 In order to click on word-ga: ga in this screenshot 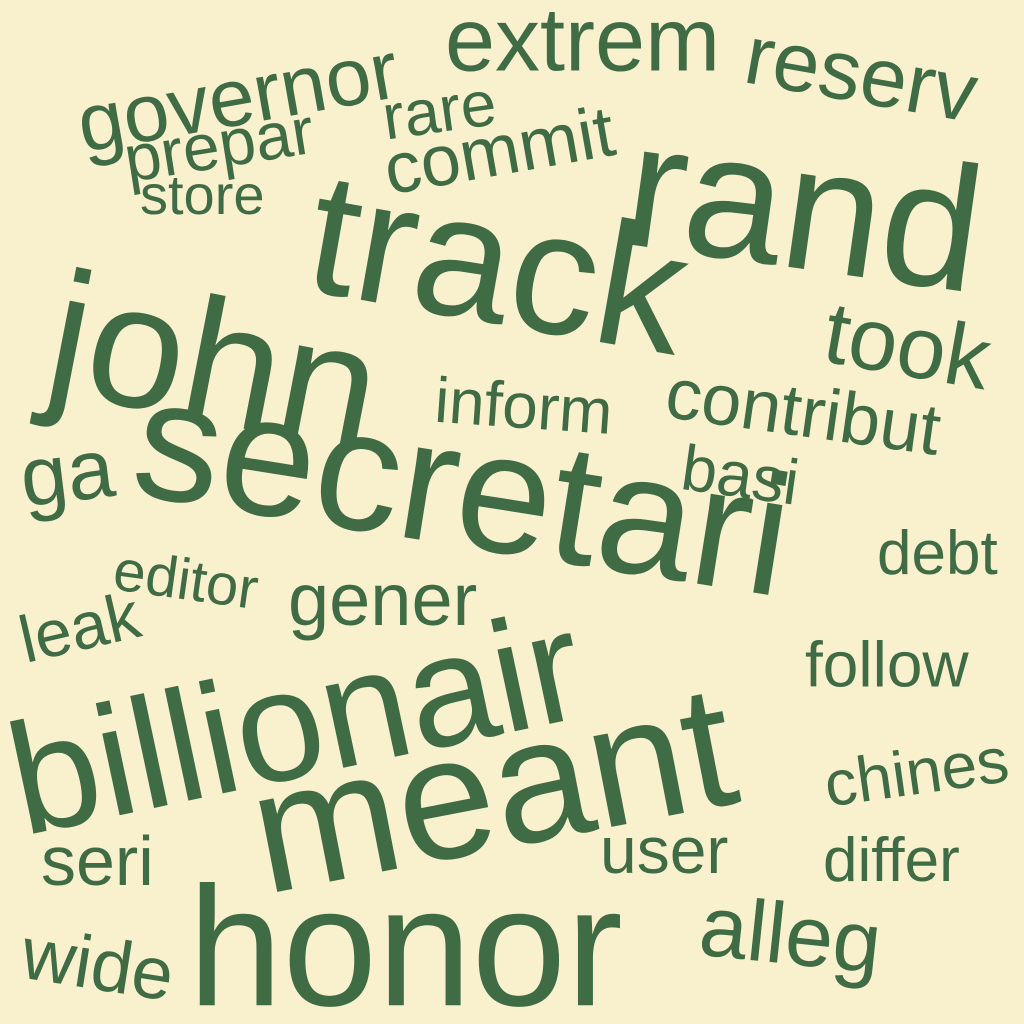, I will do `click(67, 472)`.